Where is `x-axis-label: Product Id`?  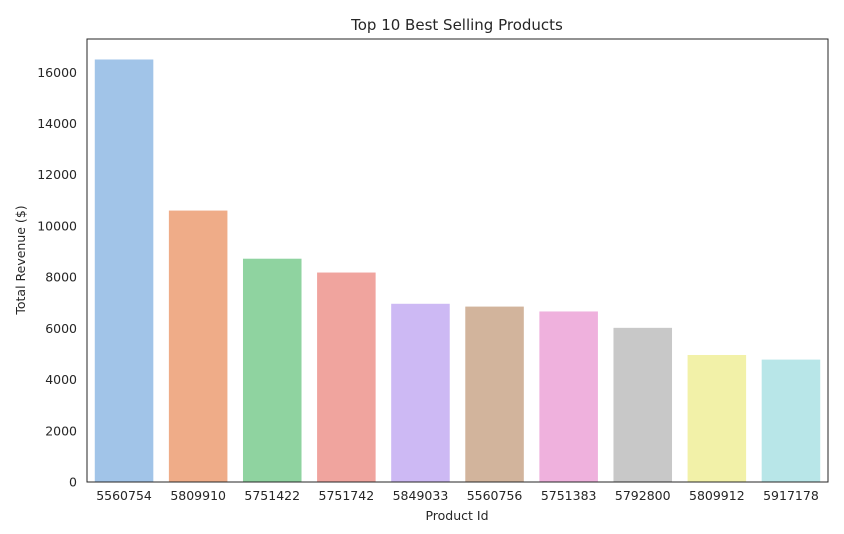 x-axis-label: Product Id is located at coordinates (456, 515).